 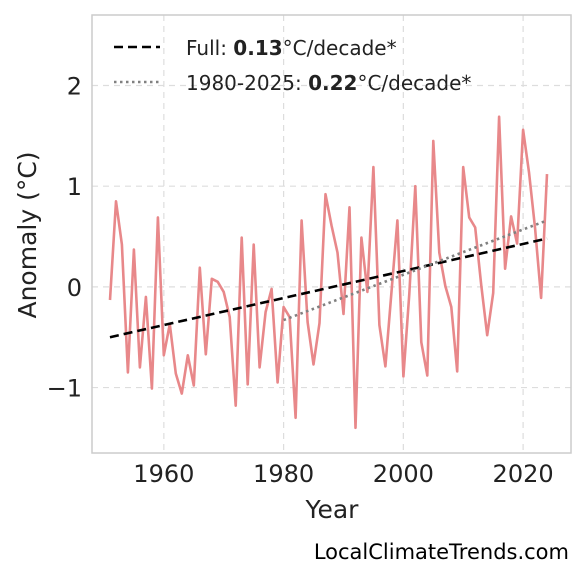 I want to click on legend-suffix-full: °C/decade*, so click(x=340, y=48).